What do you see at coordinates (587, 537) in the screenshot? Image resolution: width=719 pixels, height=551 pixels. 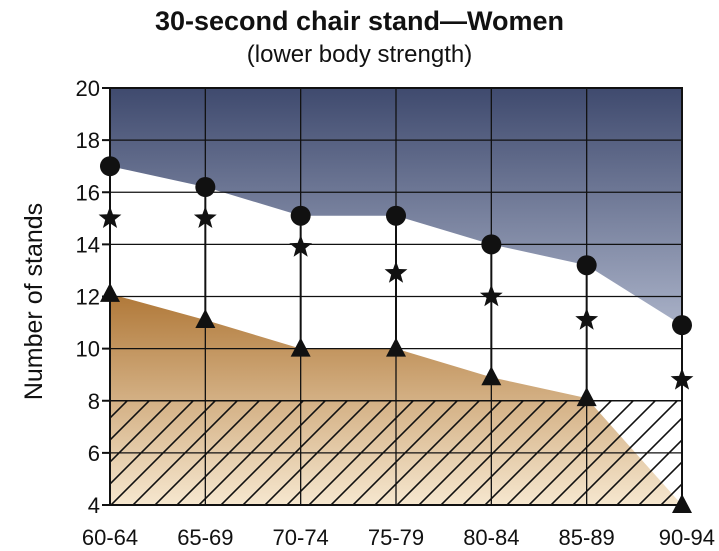 I see `x-tick-label: 85-89` at bounding box center [587, 537].